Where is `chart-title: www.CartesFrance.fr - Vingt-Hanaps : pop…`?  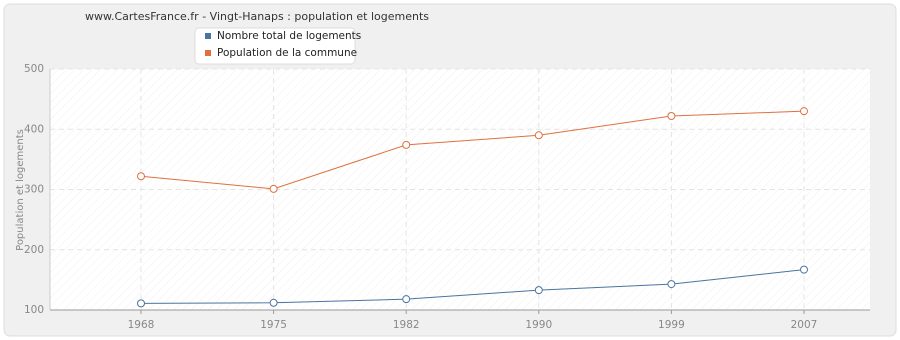 chart-title: www.CartesFrance.fr - Vingt-Hanaps : pop… is located at coordinates (257, 16).